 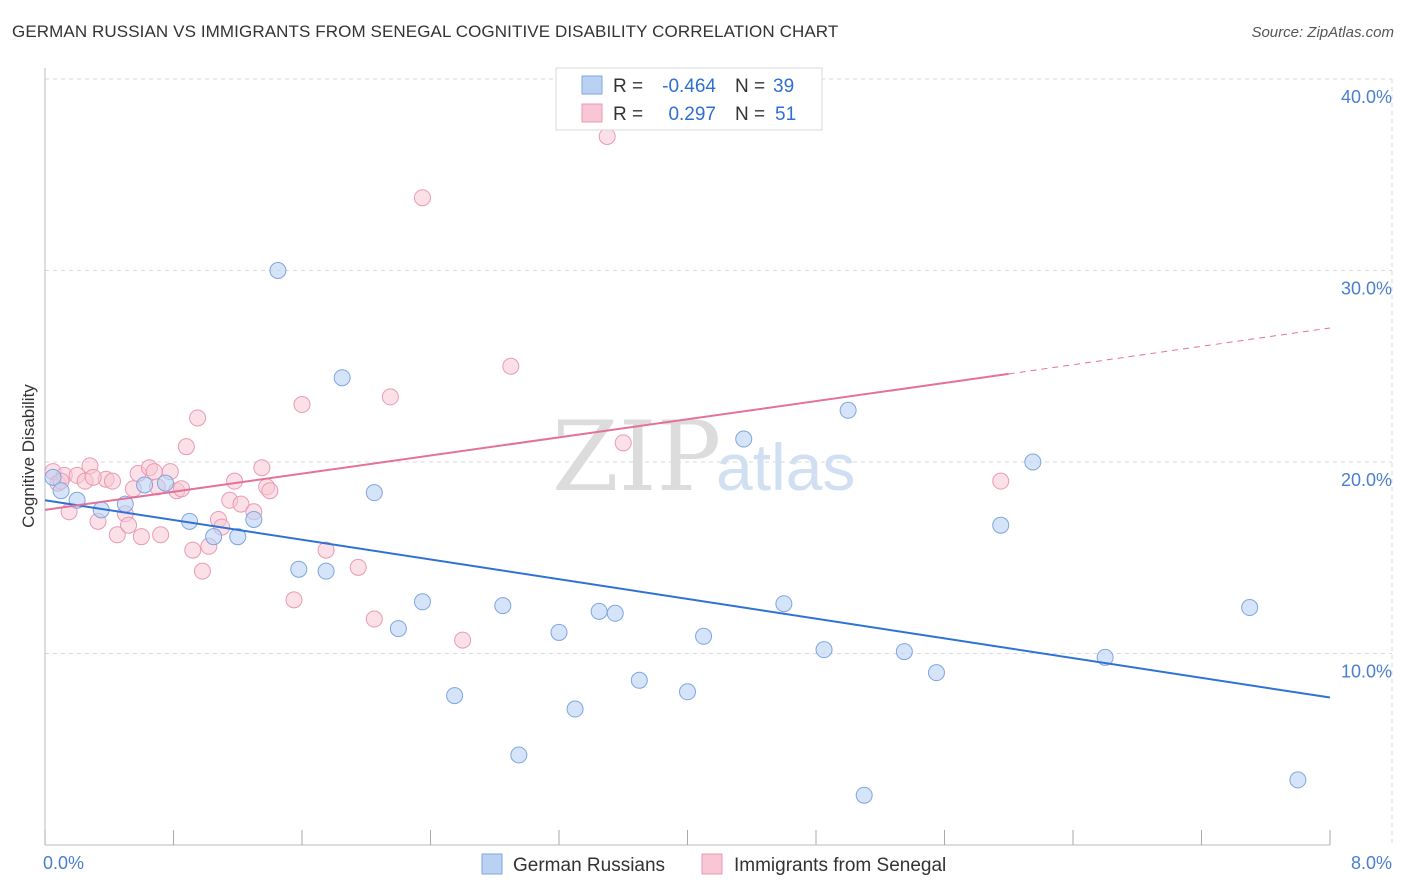 I want to click on bottom-legend-swatch-blue, so click(x=492, y=864).